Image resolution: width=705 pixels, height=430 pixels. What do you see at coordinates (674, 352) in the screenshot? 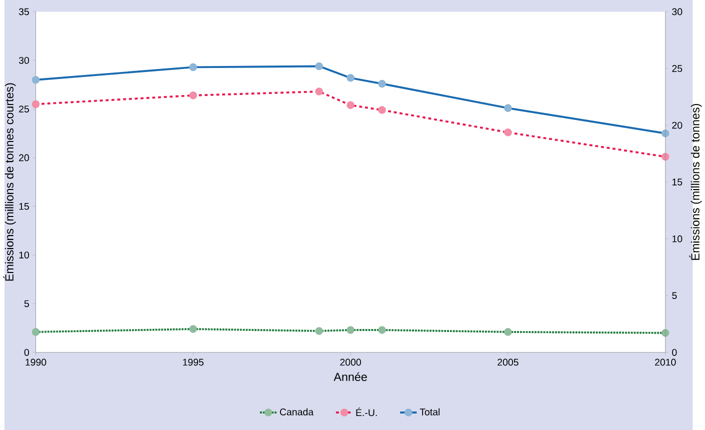
I see `y2-tick-label: 0` at bounding box center [674, 352].